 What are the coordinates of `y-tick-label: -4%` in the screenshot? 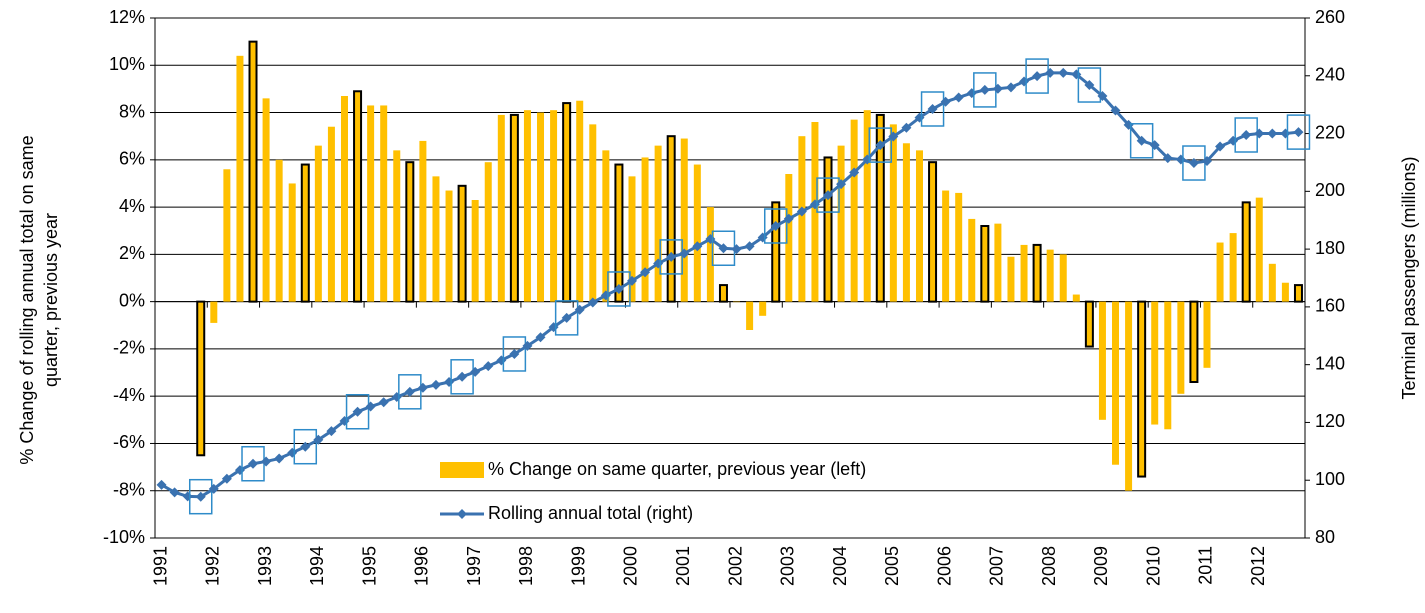 It's located at (129, 395).